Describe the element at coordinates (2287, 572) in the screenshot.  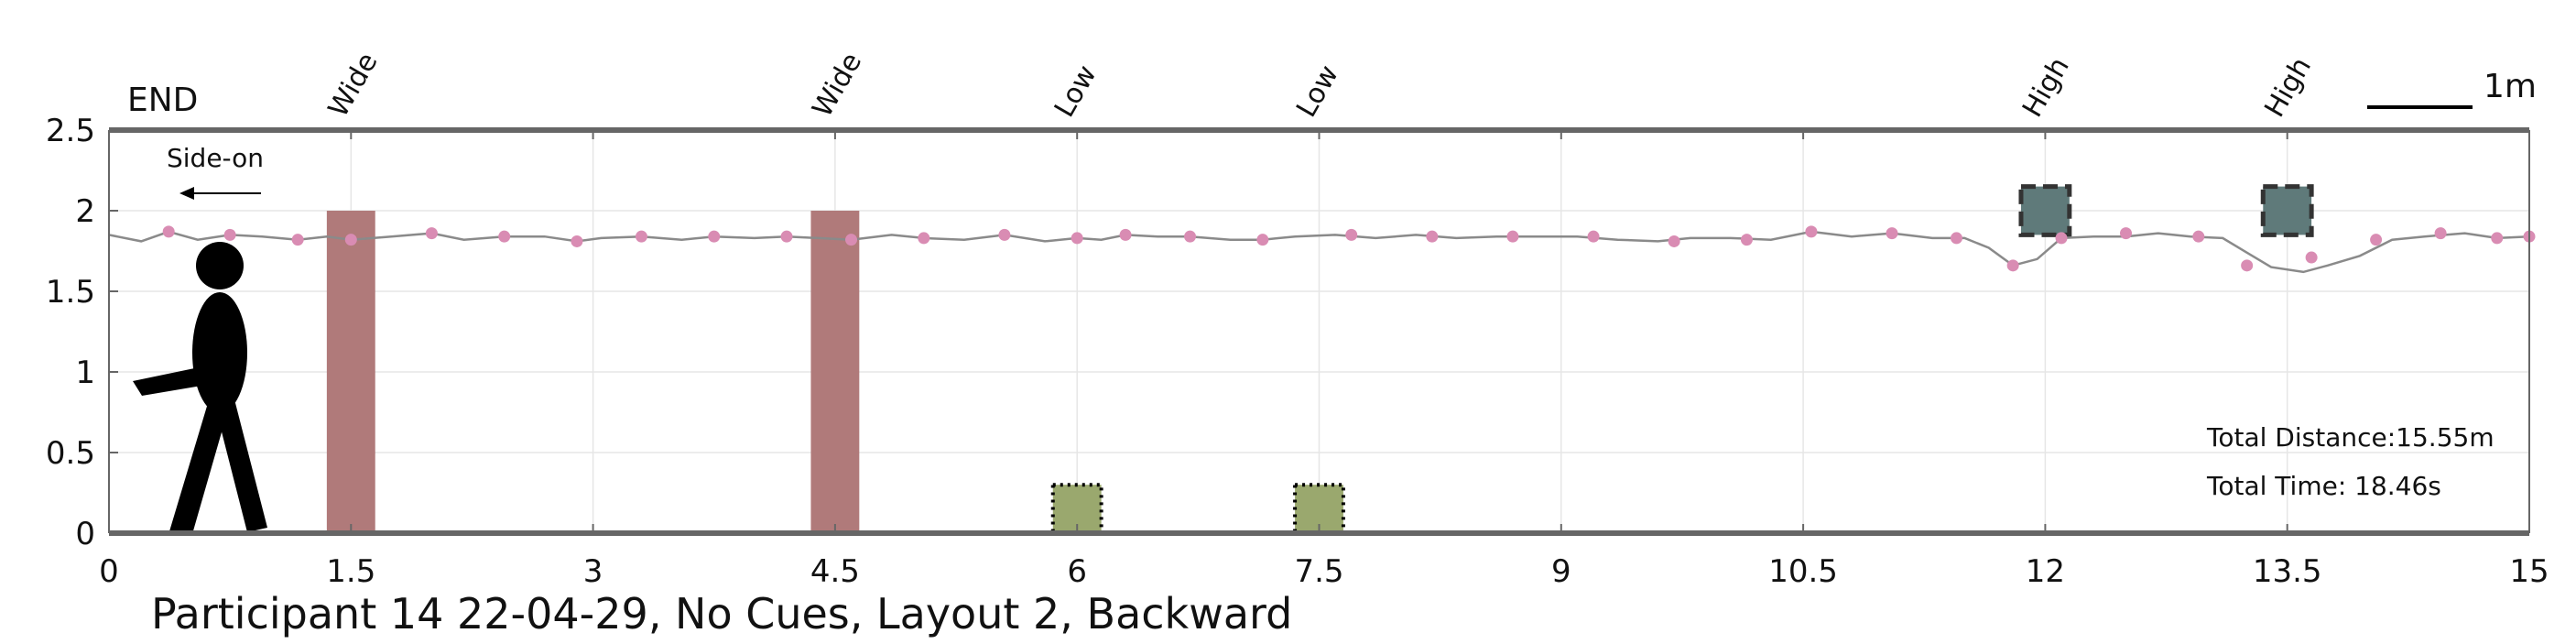
I see `x-tick-label: 13.5` at that location.